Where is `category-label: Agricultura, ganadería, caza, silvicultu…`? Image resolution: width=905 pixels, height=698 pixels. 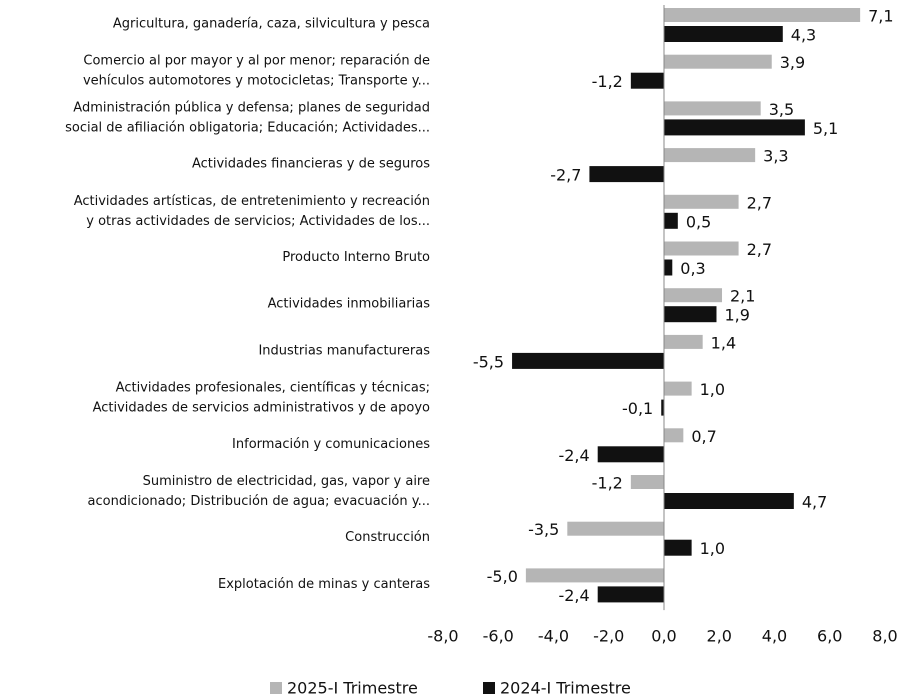
category-label: Agricultura, ganadería, caza, silvicultu… is located at coordinates (271, 24).